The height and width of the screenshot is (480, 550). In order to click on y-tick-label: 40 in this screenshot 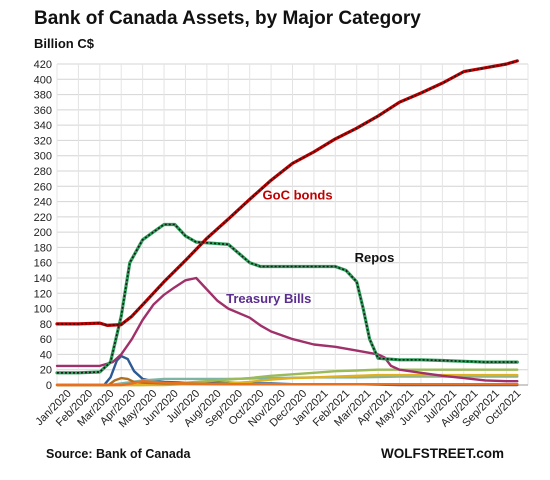, I will do `click(46, 355)`.